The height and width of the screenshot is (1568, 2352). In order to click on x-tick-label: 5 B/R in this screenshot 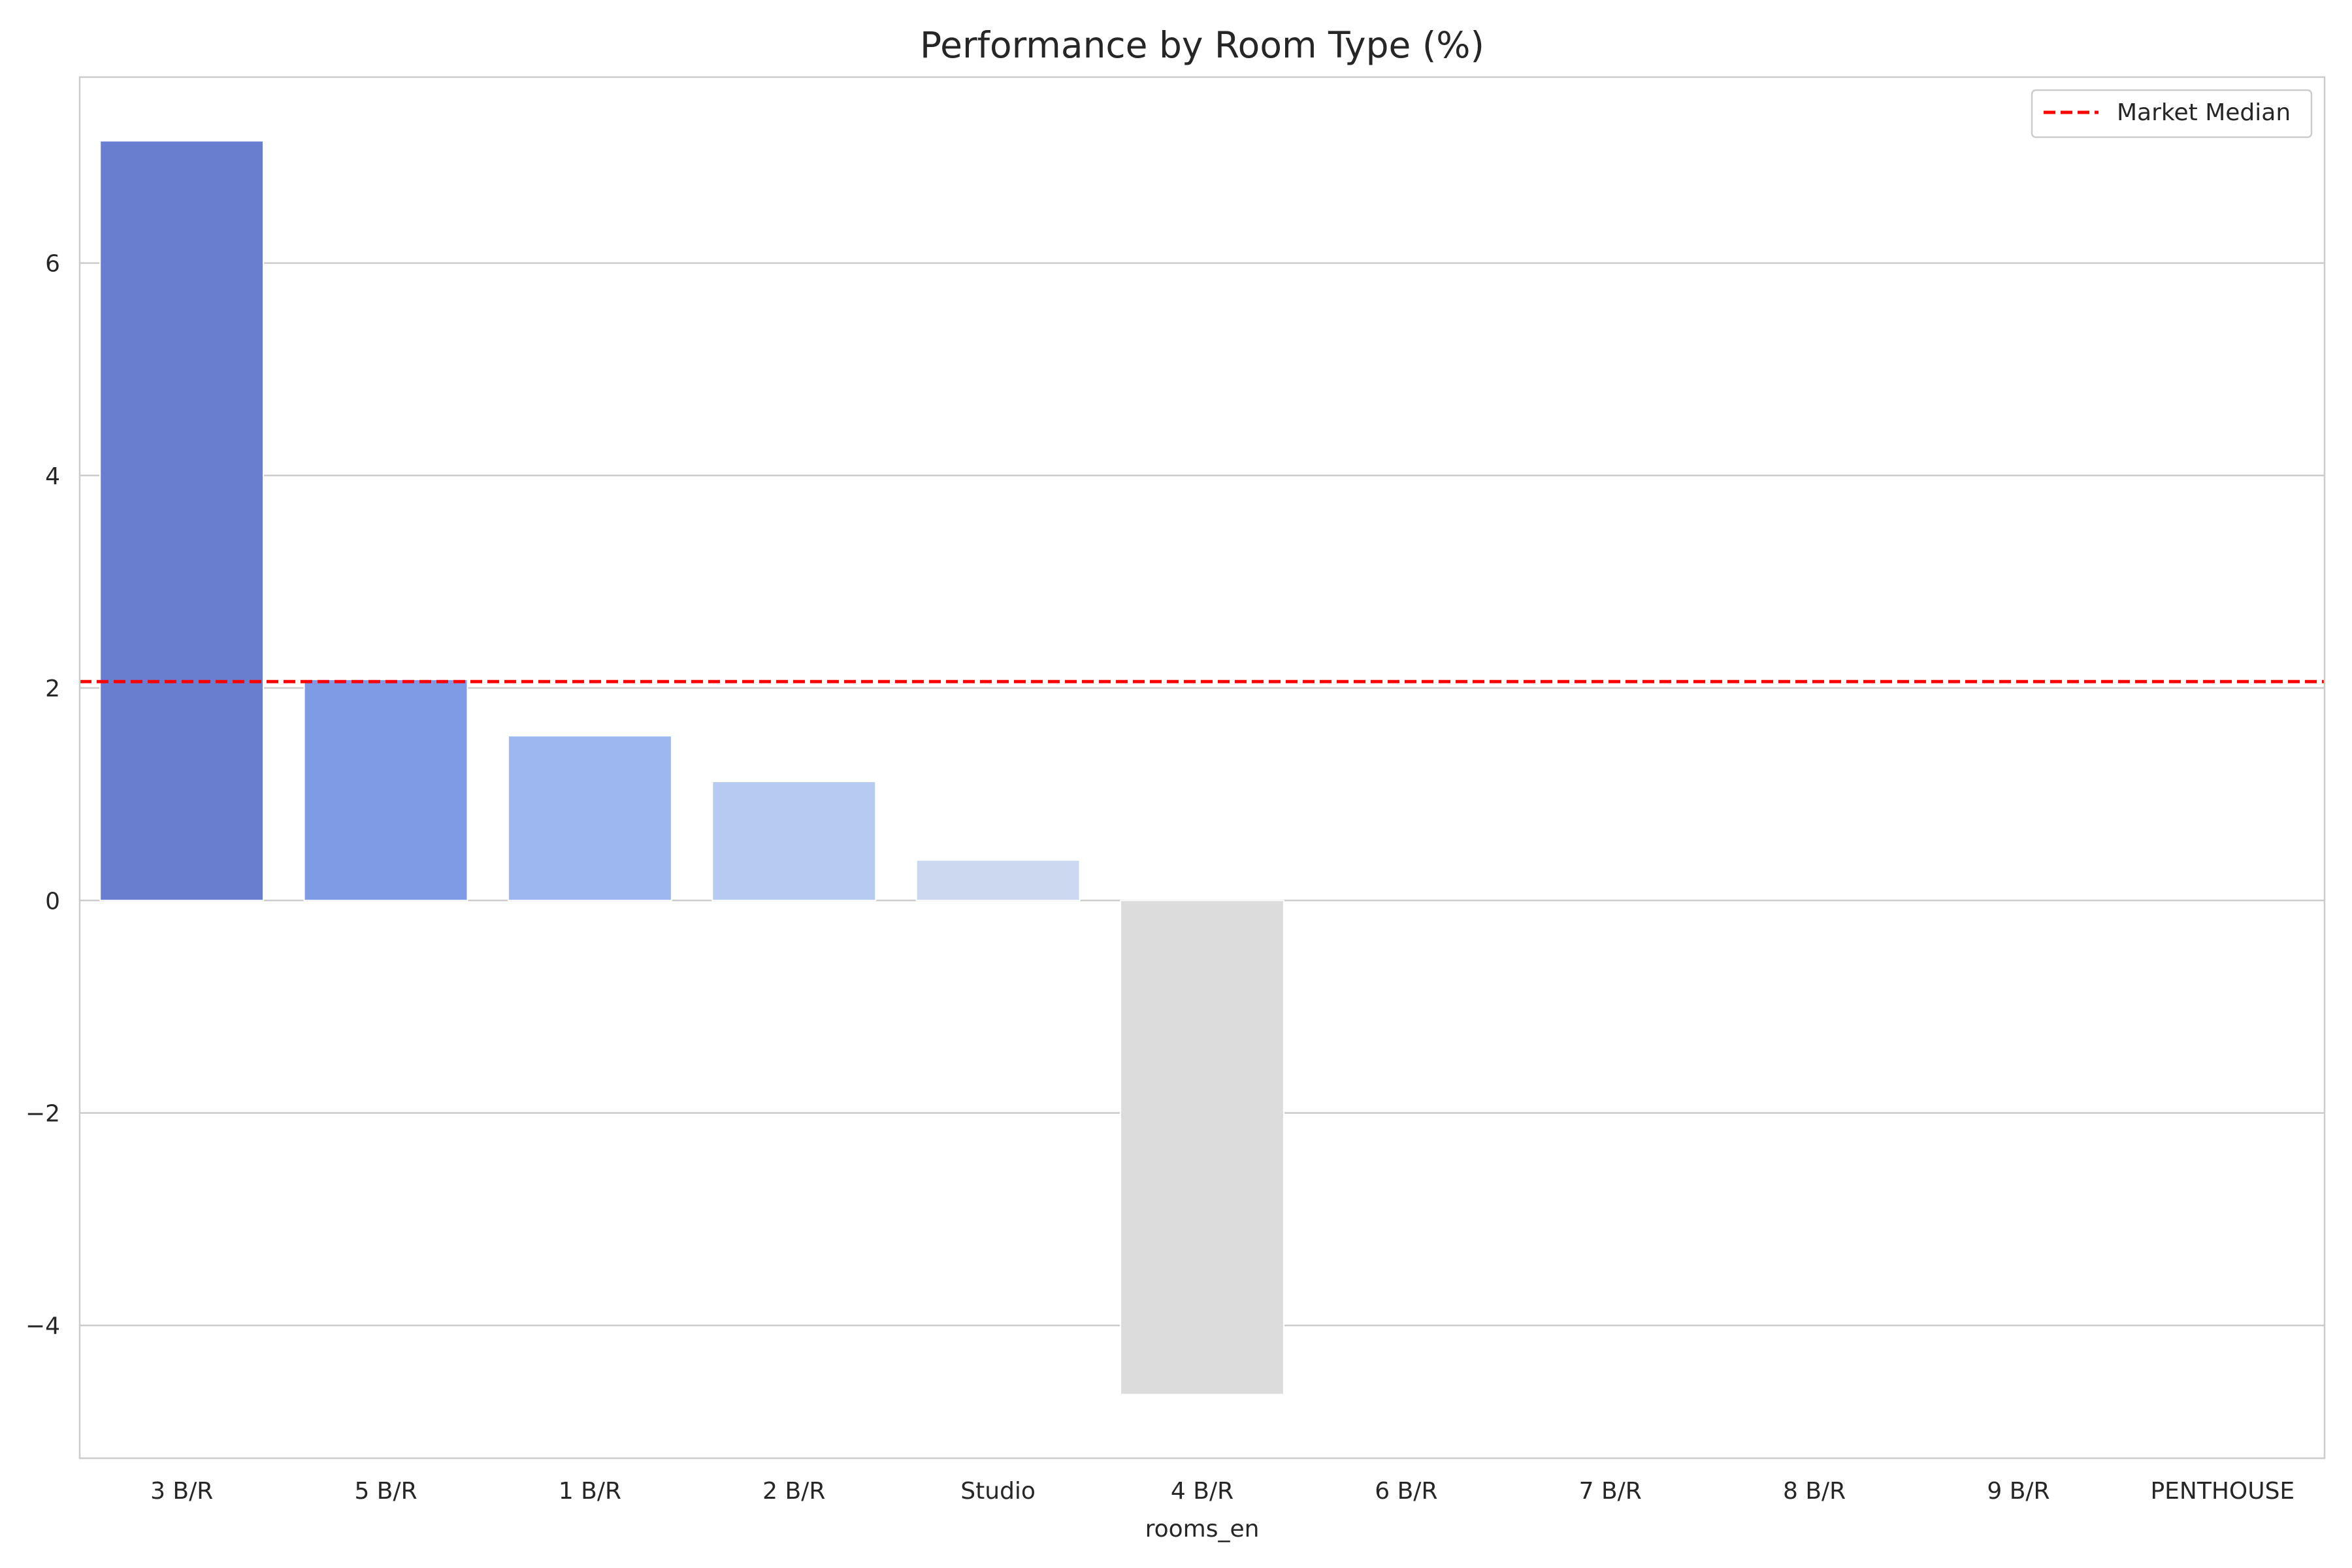, I will do `click(385, 1491)`.